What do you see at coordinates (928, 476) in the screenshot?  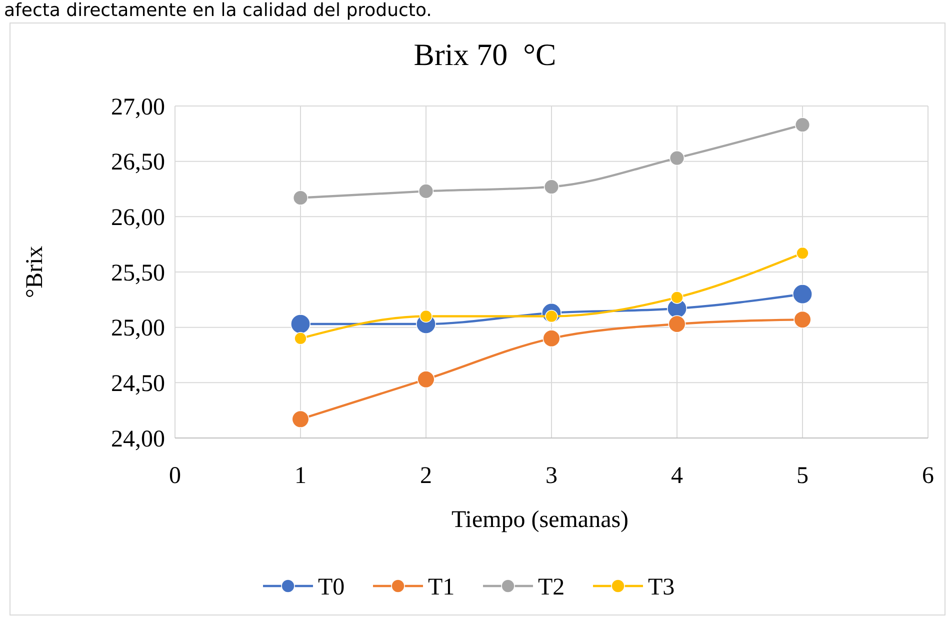 I see `x-tick-label: 6` at bounding box center [928, 476].